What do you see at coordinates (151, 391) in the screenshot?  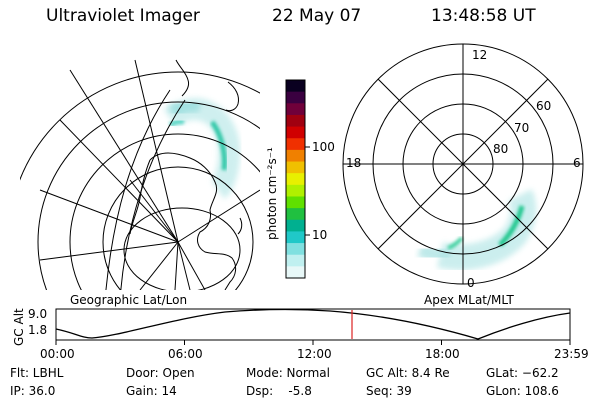 I see `status-gain: Gain: 14` at bounding box center [151, 391].